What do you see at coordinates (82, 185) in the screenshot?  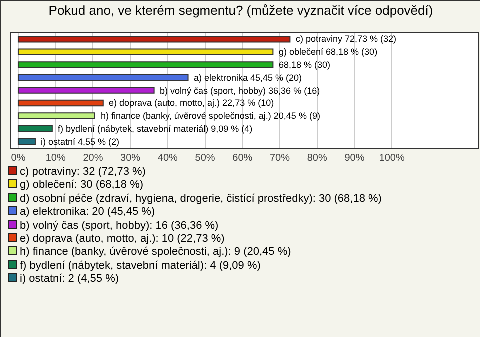 I see `legend-label: g) oblečení: 30 (68,18 %)` at bounding box center [82, 185].